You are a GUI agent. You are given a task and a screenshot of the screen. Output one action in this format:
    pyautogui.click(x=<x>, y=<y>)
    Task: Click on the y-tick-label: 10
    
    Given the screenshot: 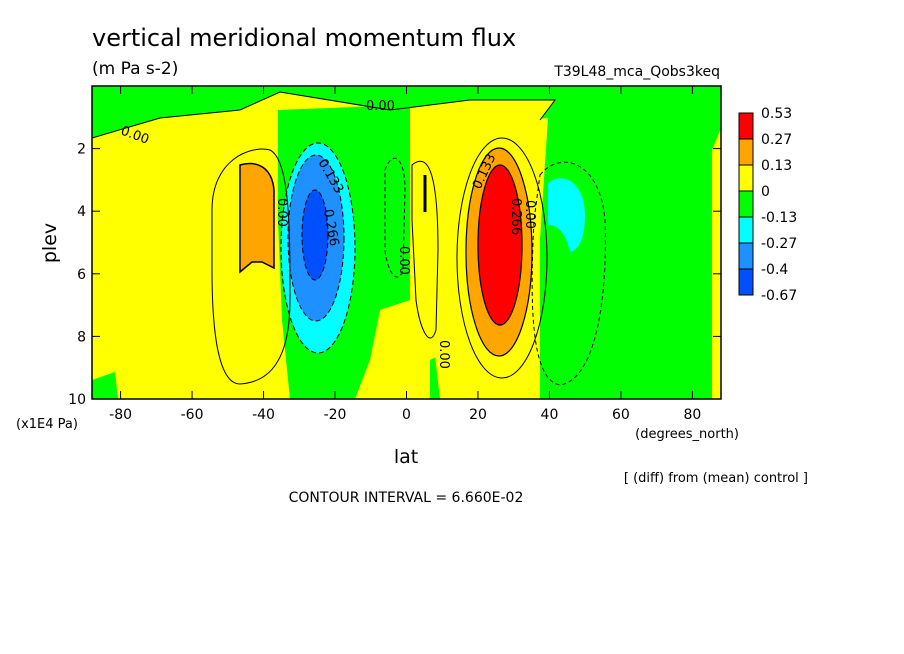 What is the action you would take?
    pyautogui.click(x=77, y=400)
    